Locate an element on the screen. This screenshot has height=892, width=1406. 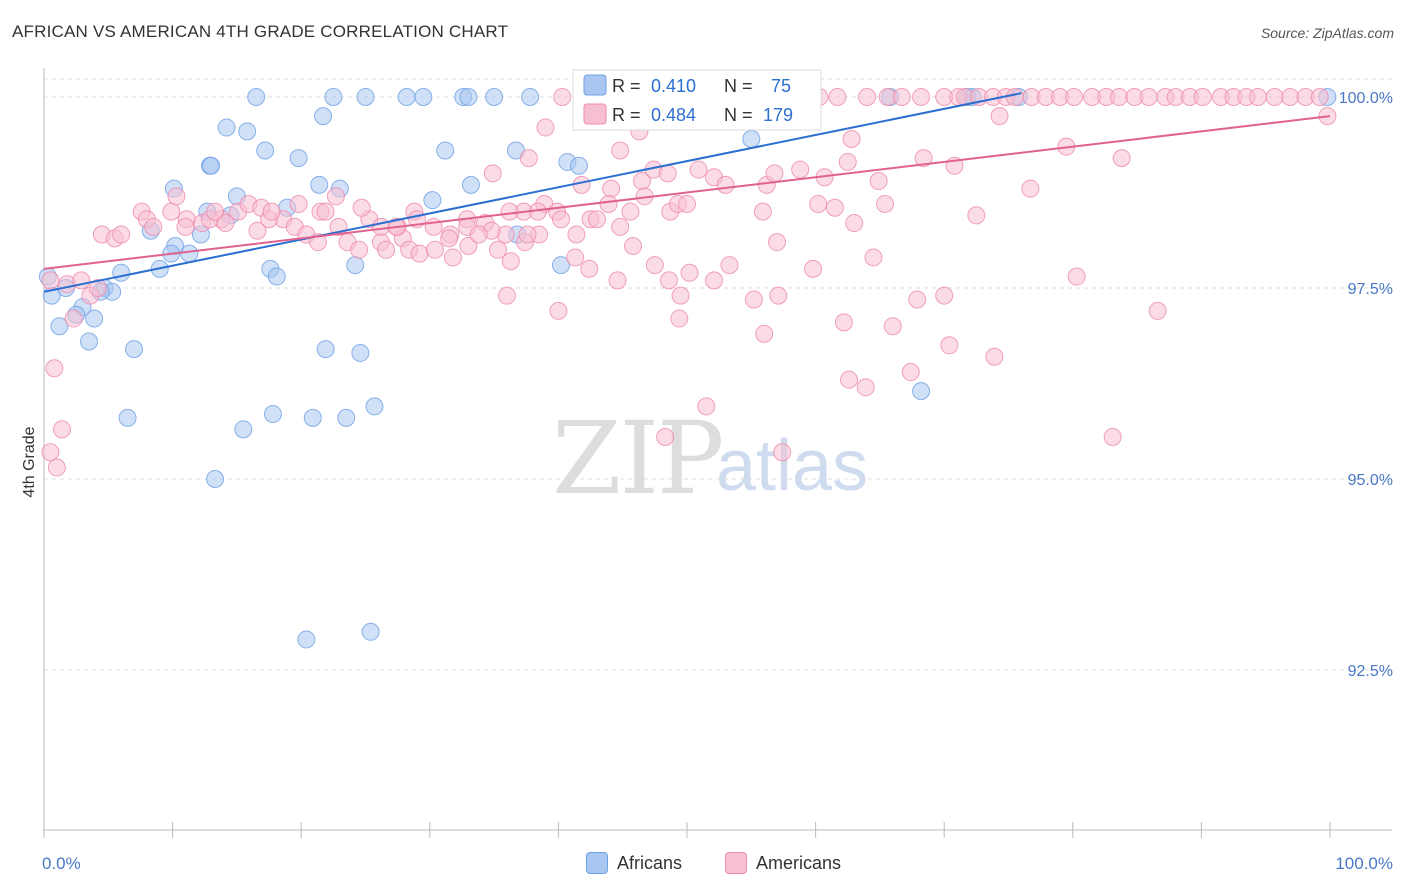
x-tick-labels: 0.0% 100.0% is located at coordinates (717, 863).